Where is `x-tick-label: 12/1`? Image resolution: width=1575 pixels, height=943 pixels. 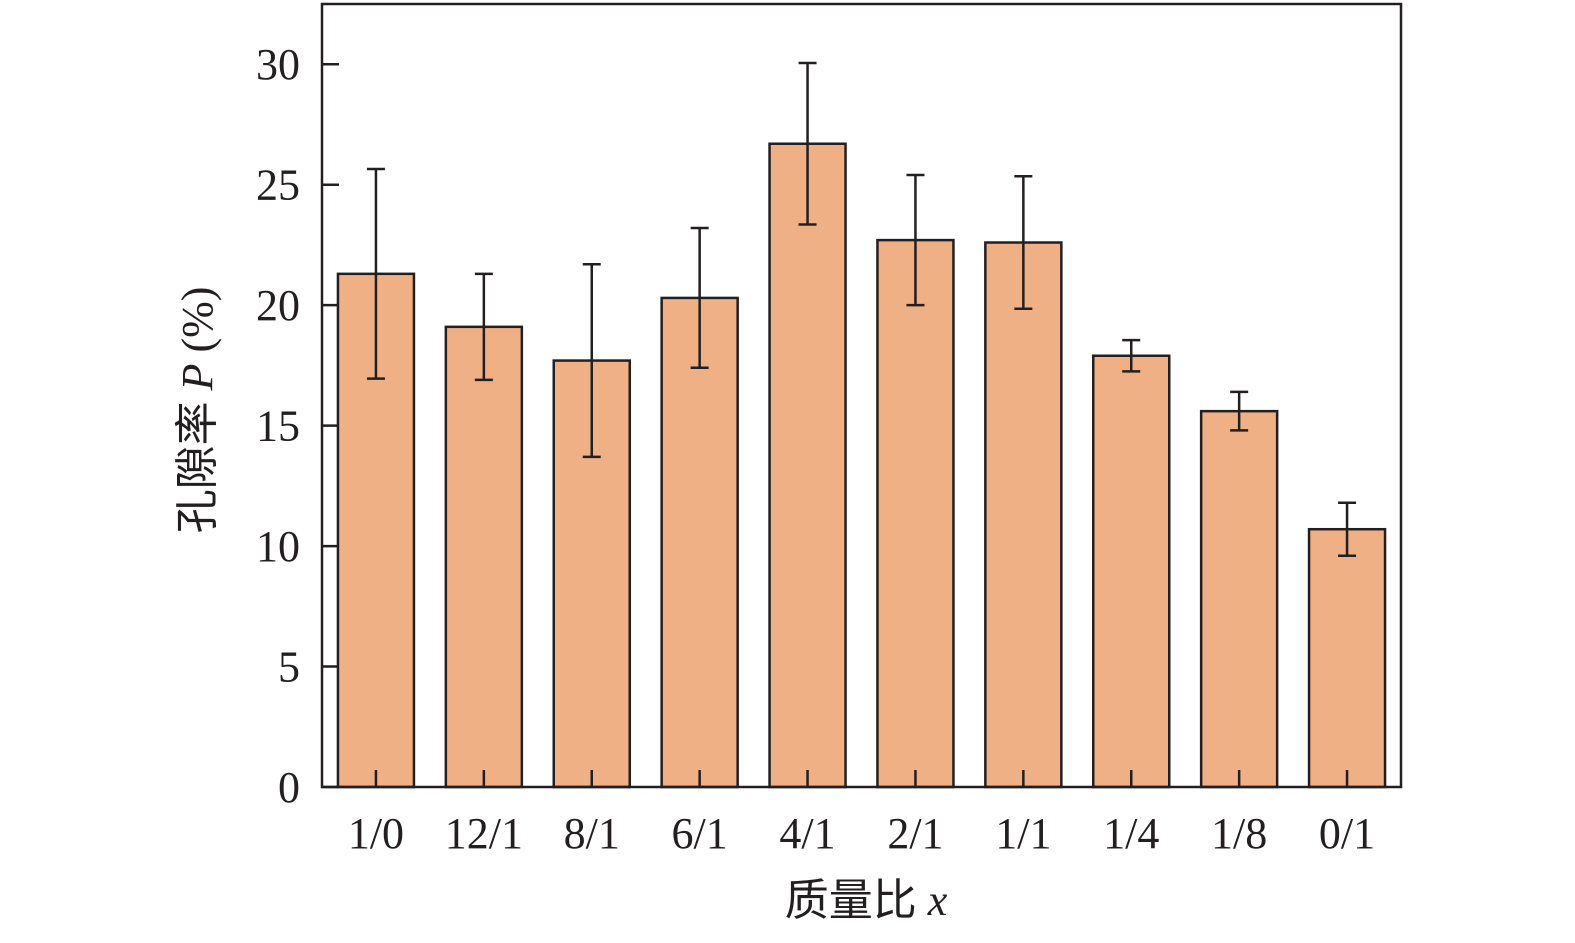
x-tick-label: 12/1 is located at coordinates (484, 833).